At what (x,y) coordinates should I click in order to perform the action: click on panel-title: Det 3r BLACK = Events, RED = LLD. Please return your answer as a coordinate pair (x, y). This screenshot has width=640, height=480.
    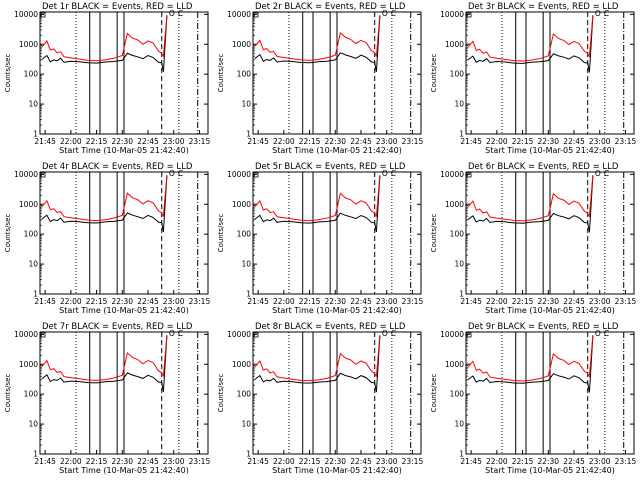
    Looking at the image, I should click on (543, 7).